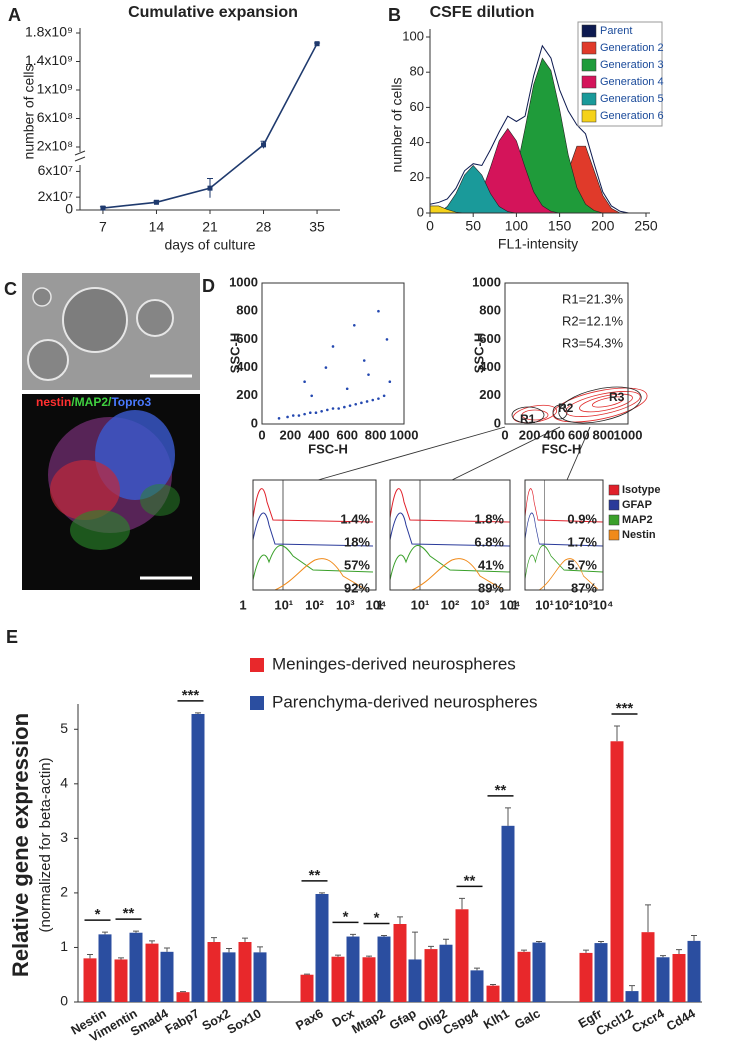 Image resolution: width=730 pixels, height=1047 pixels. What do you see at coordinates (404, 434) in the screenshot?
I see `x-tick-label: 1000` at bounding box center [404, 434].